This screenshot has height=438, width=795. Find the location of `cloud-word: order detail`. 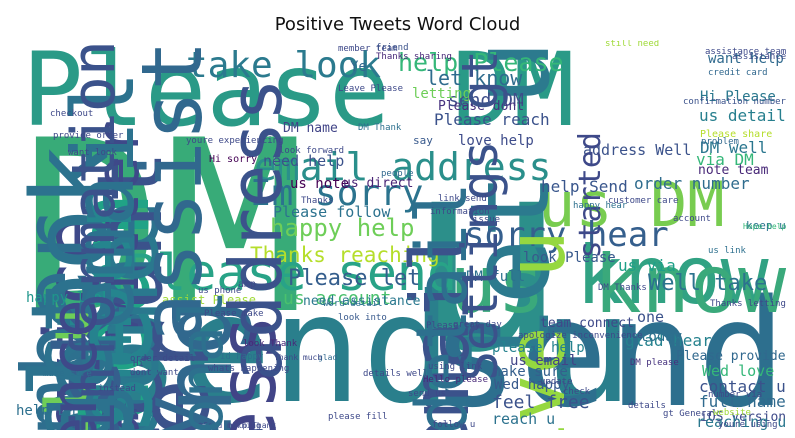

cloud-word: order detail is located at coordinates (163, 359).